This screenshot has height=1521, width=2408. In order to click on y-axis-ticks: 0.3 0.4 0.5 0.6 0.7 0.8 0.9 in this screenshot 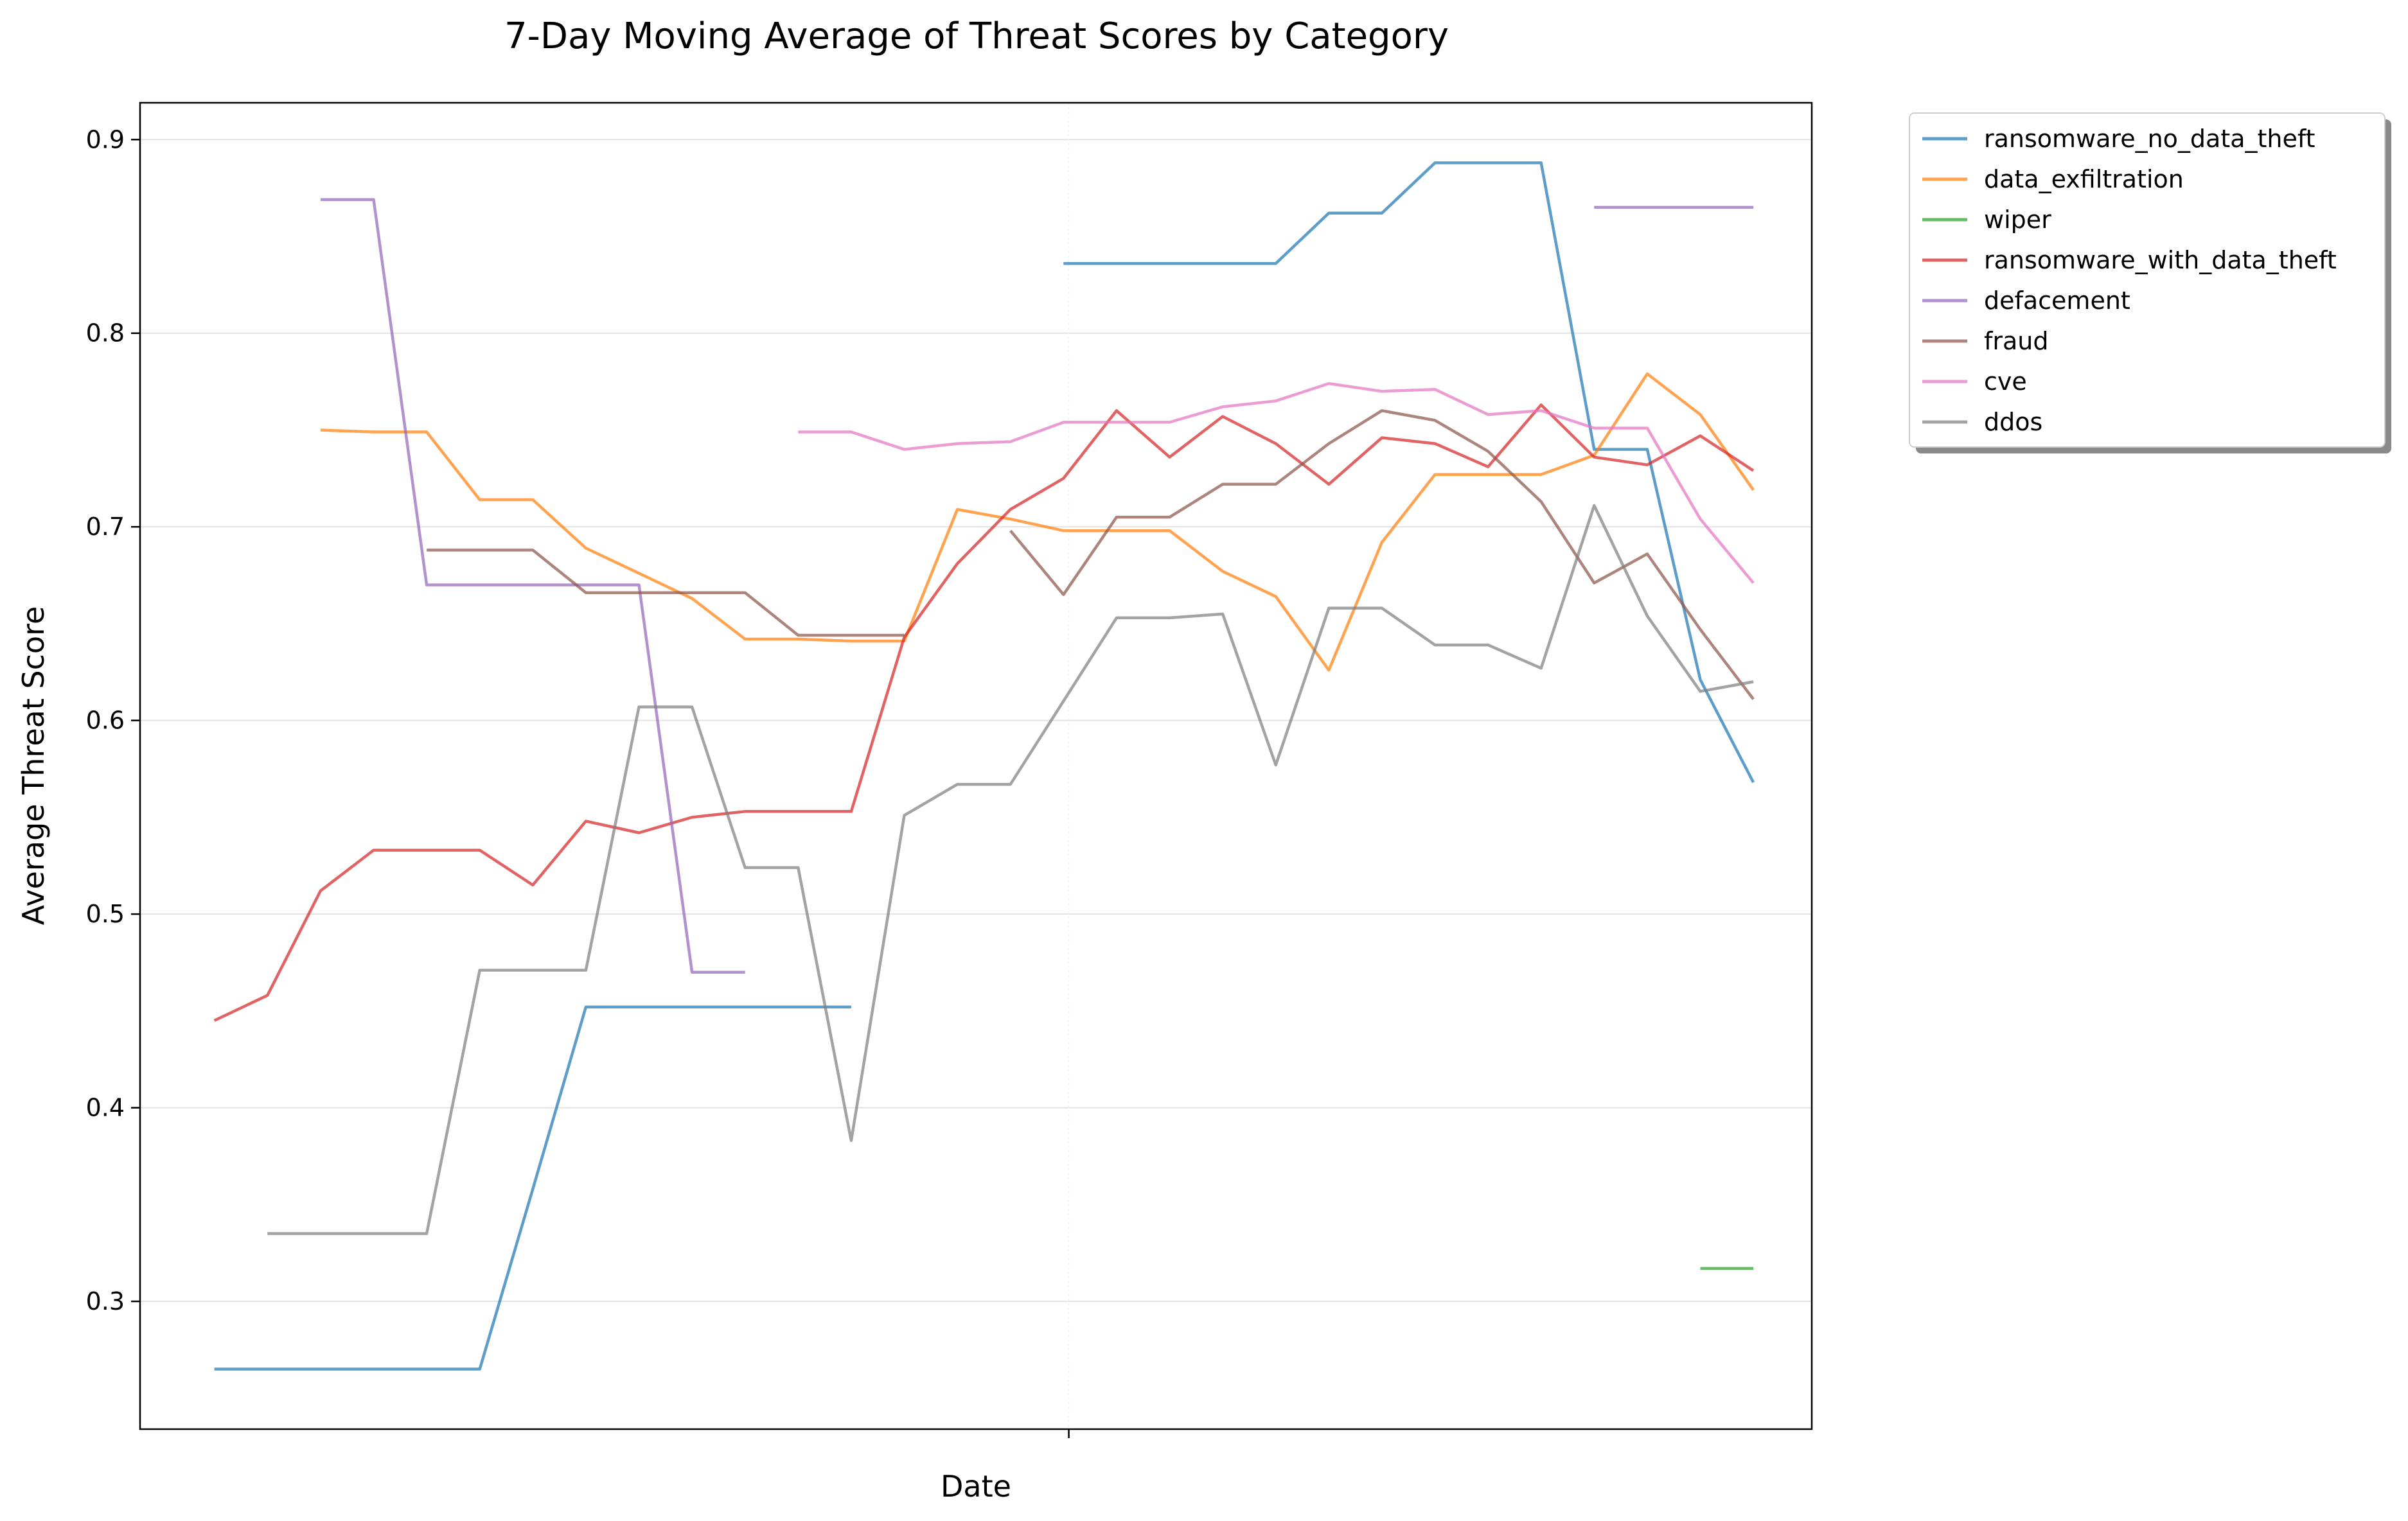, I will do `click(113, 720)`.